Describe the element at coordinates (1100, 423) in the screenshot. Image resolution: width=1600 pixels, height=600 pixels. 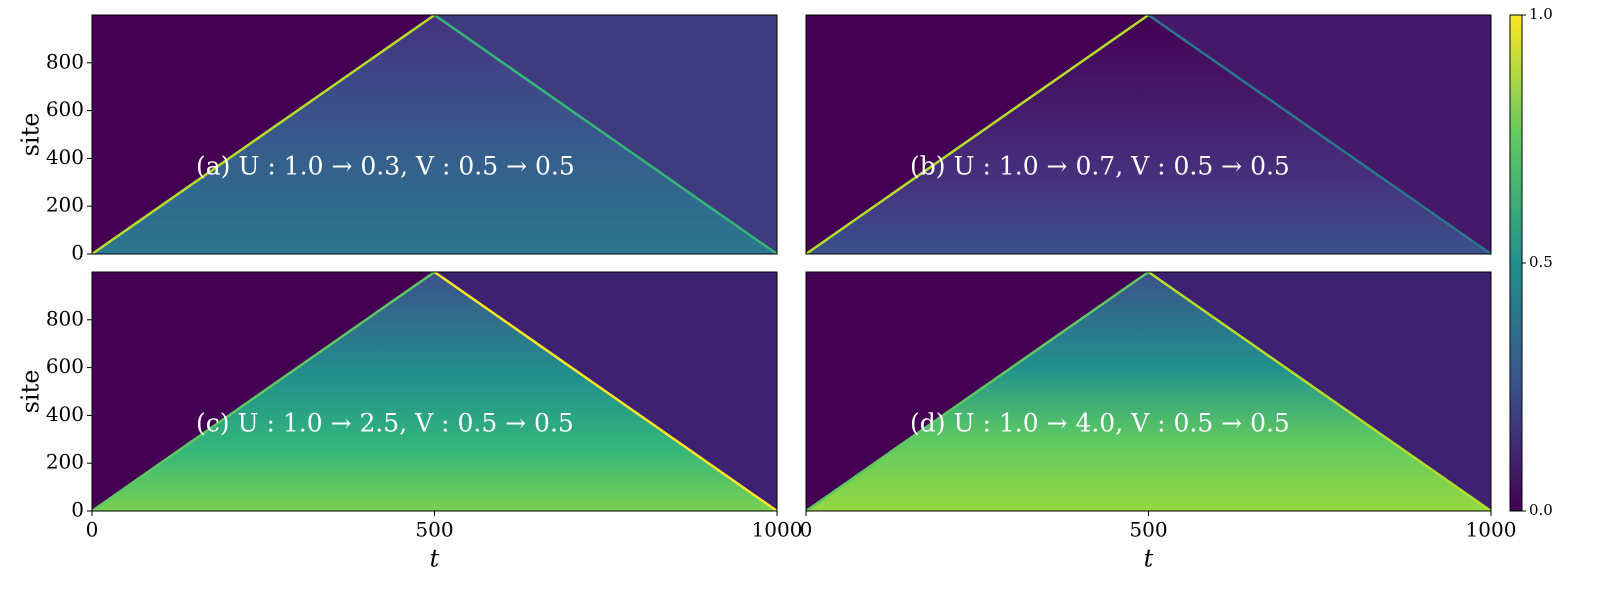
I see `panel-annotation: (d) U : 1.0 → 4.0, V : 0.5 → 0.5` at that location.